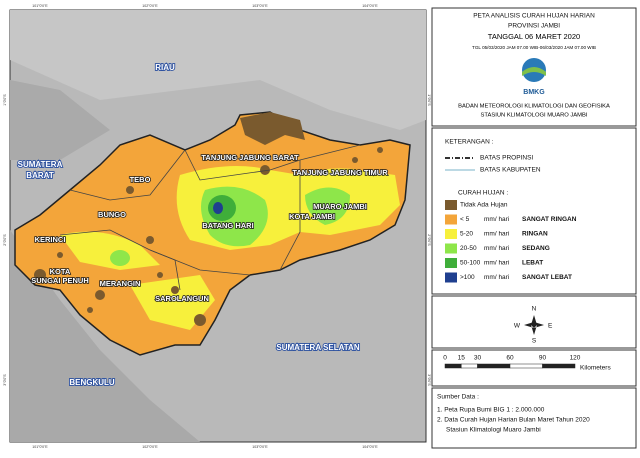 Image resolution: width=640 pixels, height=458 pixels. What do you see at coordinates (470, 263) in the screenshot?
I see `legend-range: 50-100` at bounding box center [470, 263].